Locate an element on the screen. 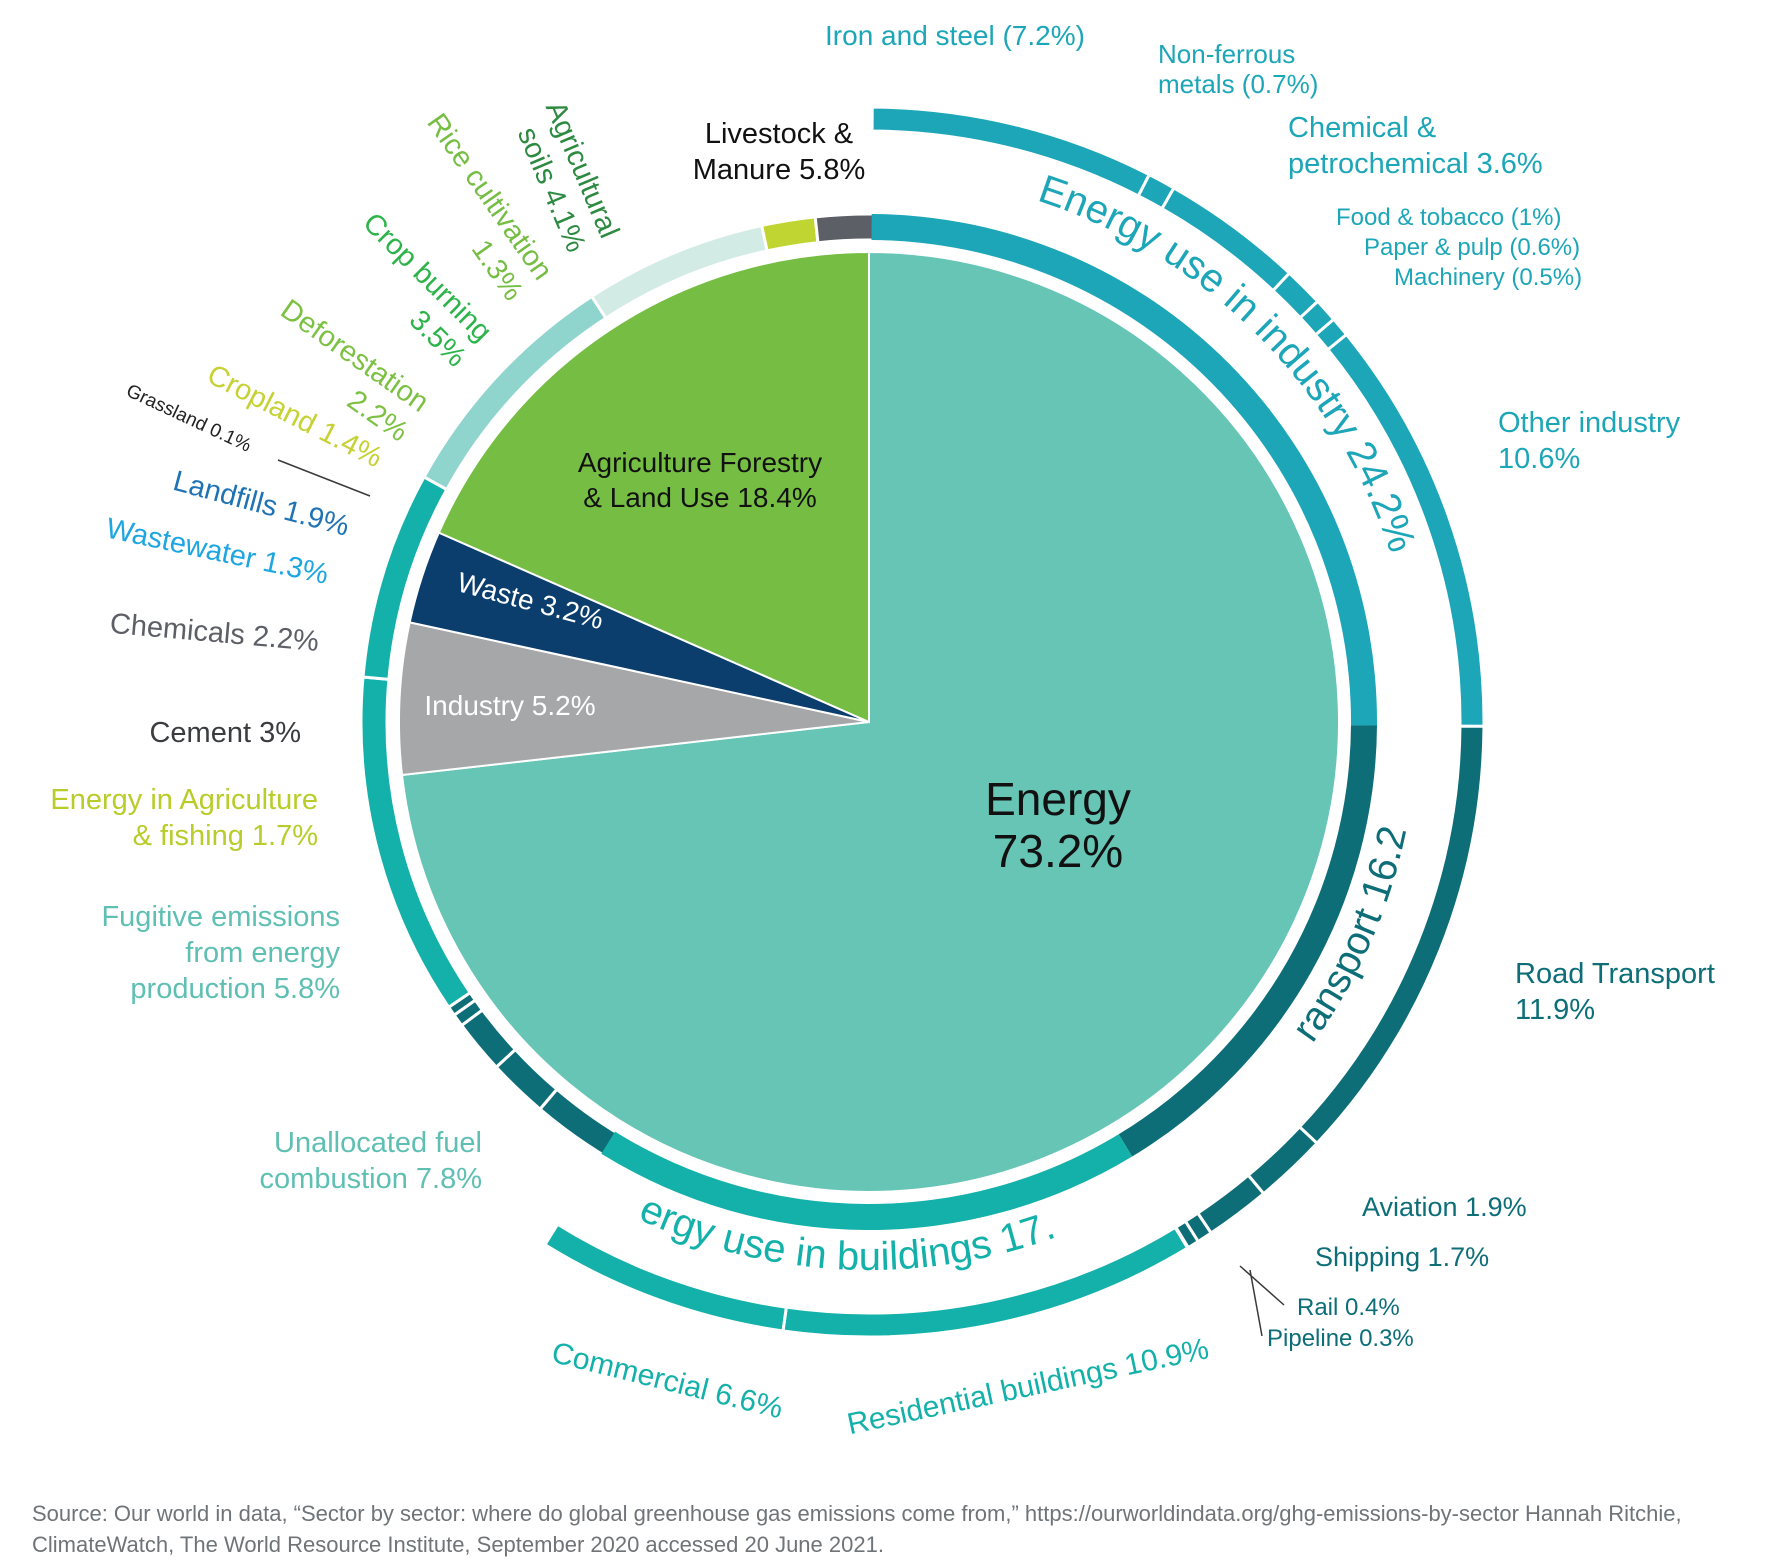  group-band-energy-use-in-buildings is located at coordinates (867, 1180).